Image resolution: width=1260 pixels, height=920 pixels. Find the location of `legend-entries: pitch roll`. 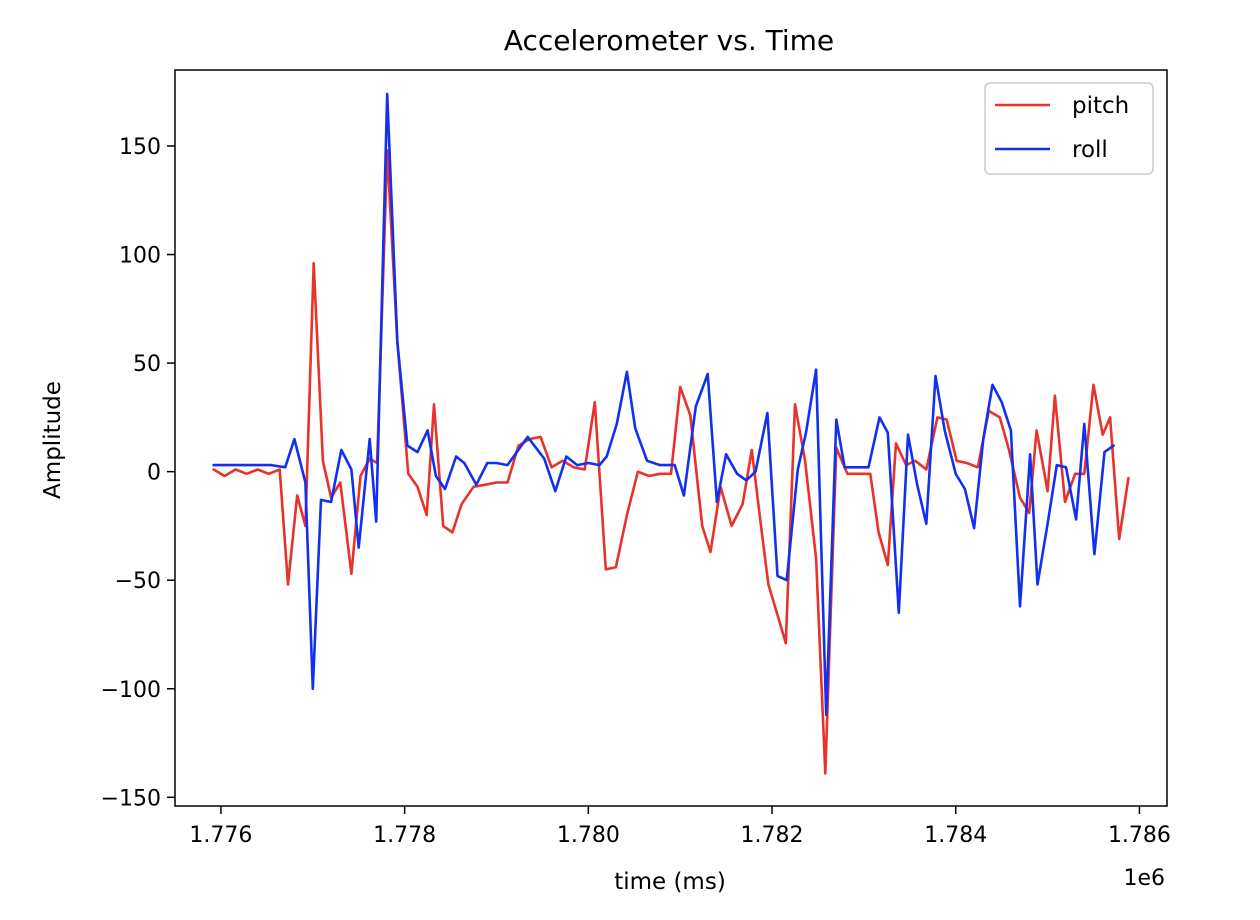

legend-entries: pitch roll is located at coordinates (1062, 128).